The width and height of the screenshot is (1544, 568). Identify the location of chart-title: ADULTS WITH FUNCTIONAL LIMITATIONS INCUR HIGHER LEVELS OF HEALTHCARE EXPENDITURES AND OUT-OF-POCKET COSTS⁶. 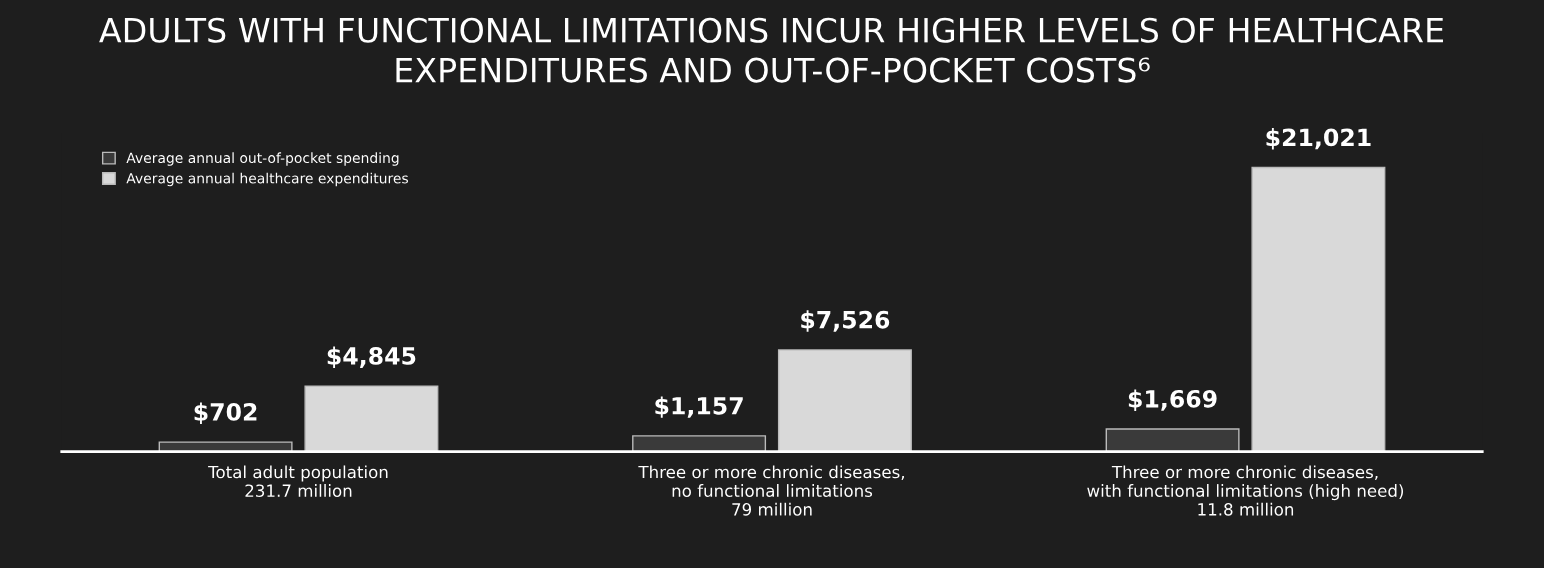
(771, 50).